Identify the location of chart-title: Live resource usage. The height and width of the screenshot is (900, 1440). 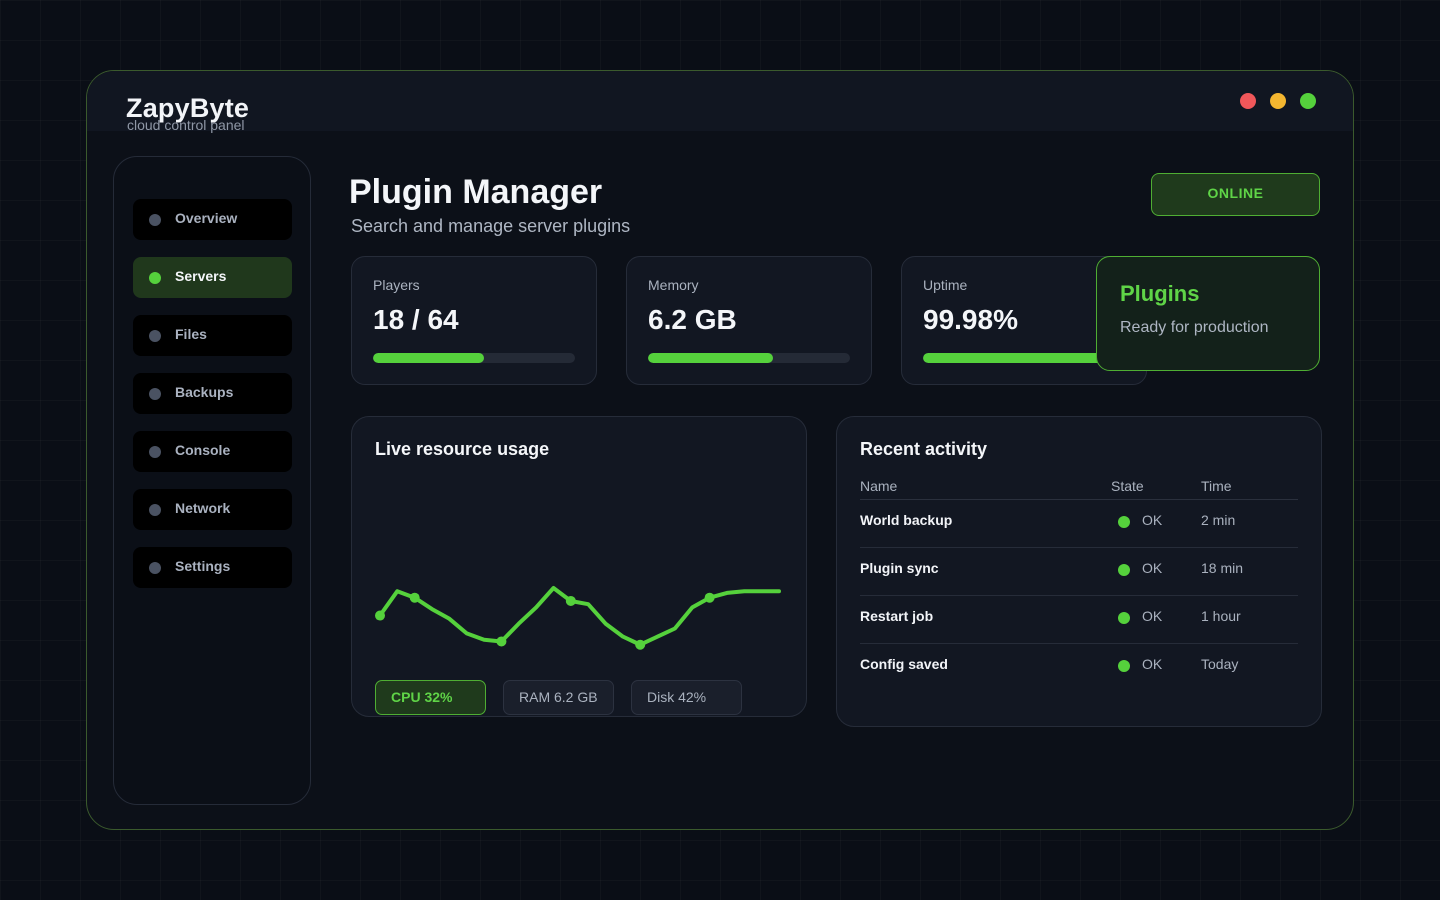
(462, 449).